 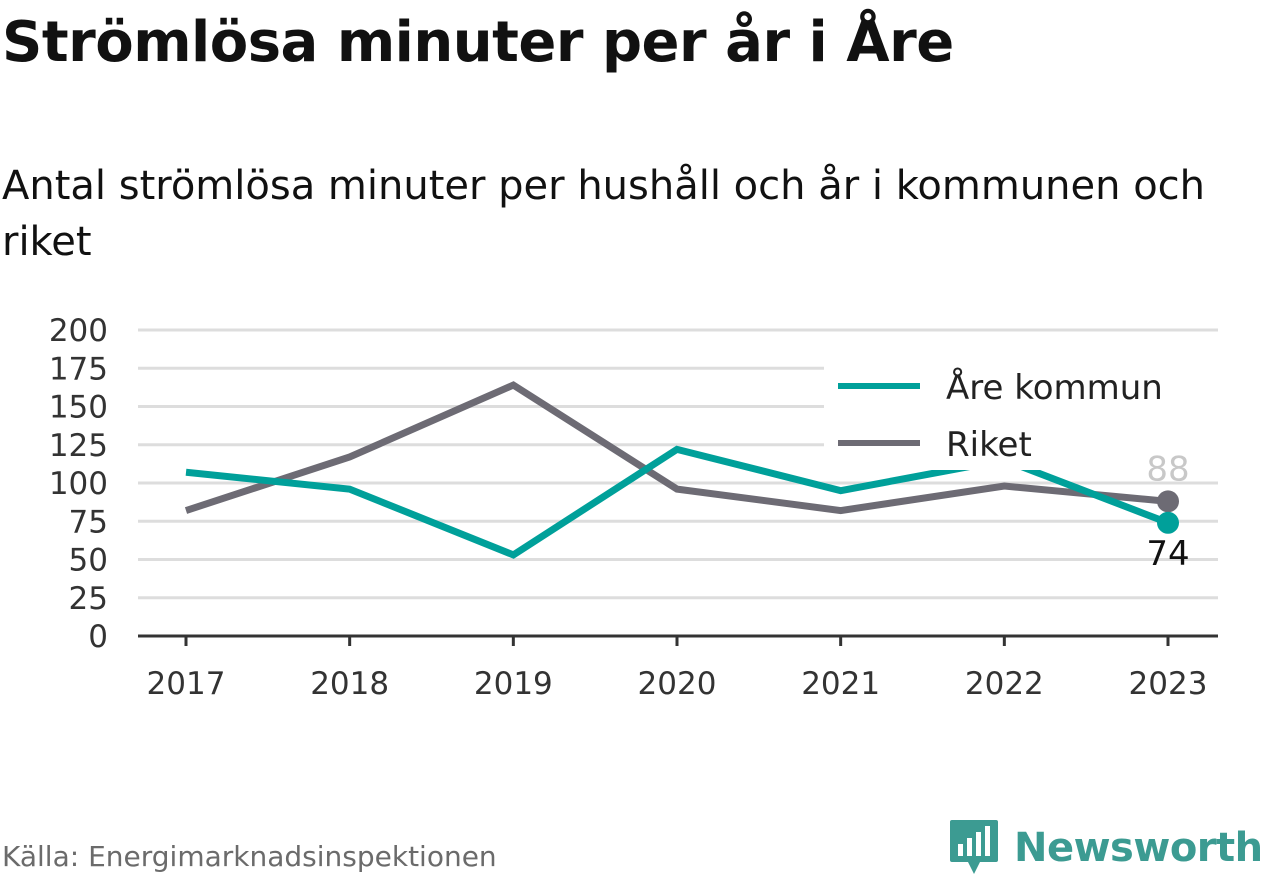 I want to click on series-markers: 88 74, so click(x=1167, y=511).